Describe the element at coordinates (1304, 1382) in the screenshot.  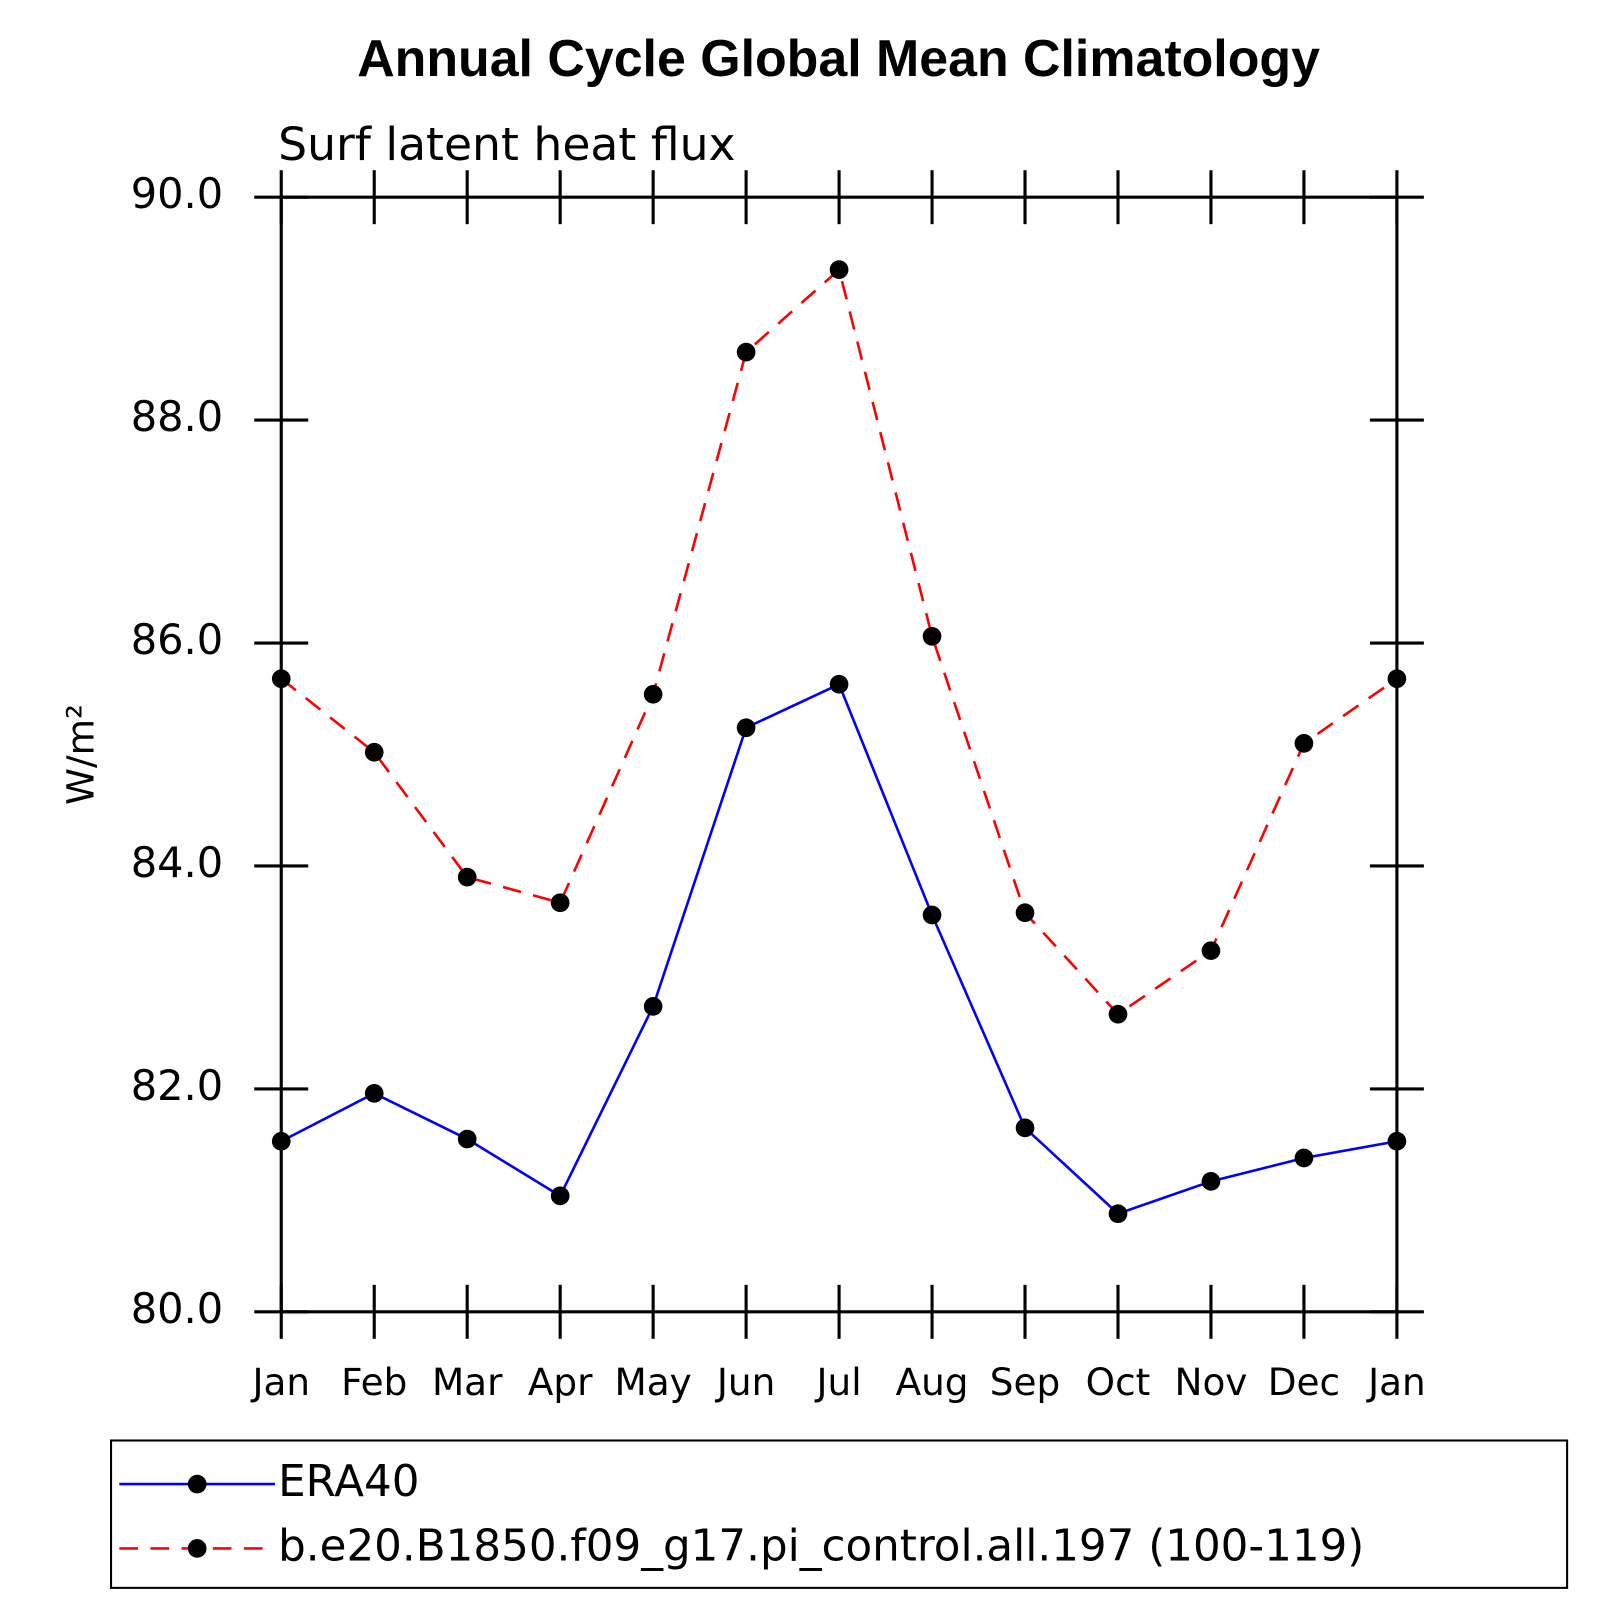
I see `x-tick-label: Dec` at that location.